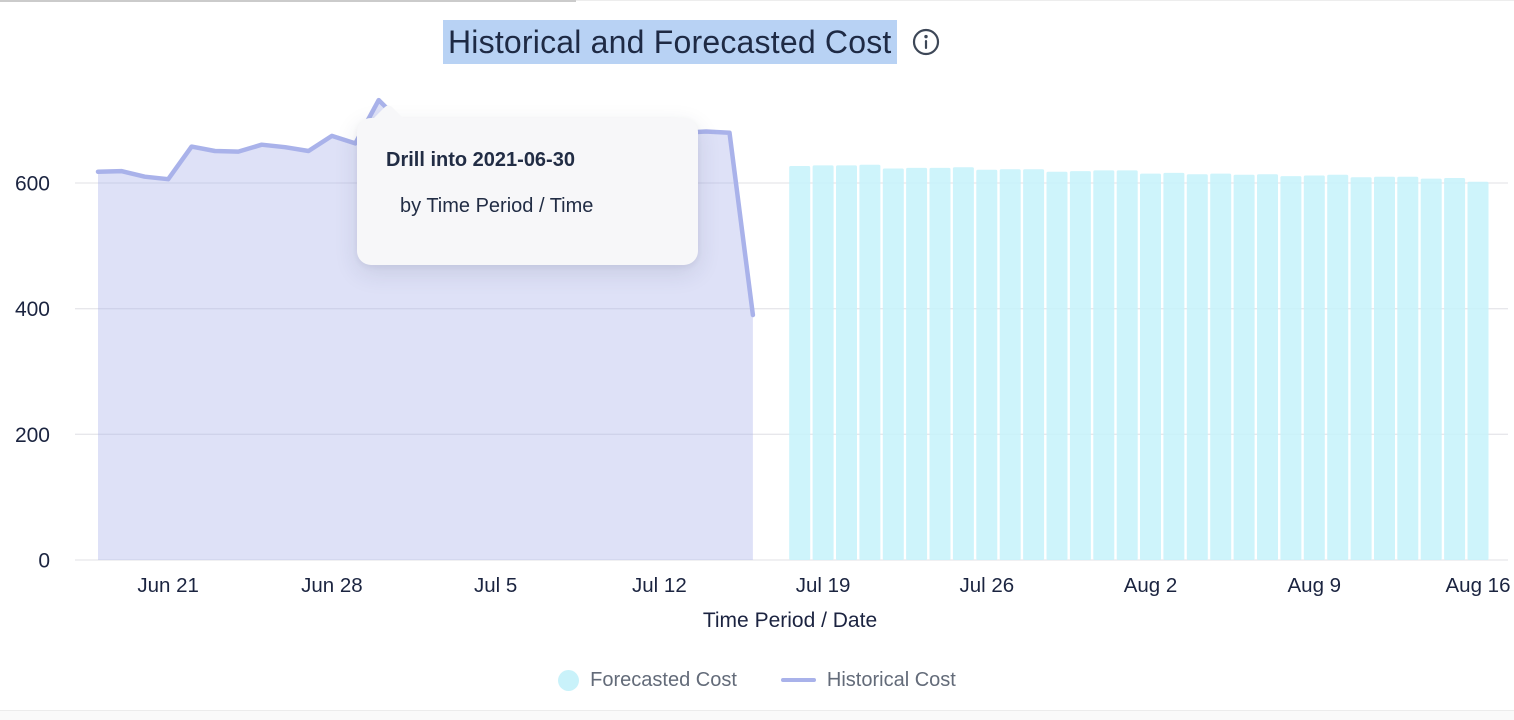  Describe the element at coordinates (670, 42) in the screenshot. I see `page-title: Historical and Forecasted Cost` at that location.